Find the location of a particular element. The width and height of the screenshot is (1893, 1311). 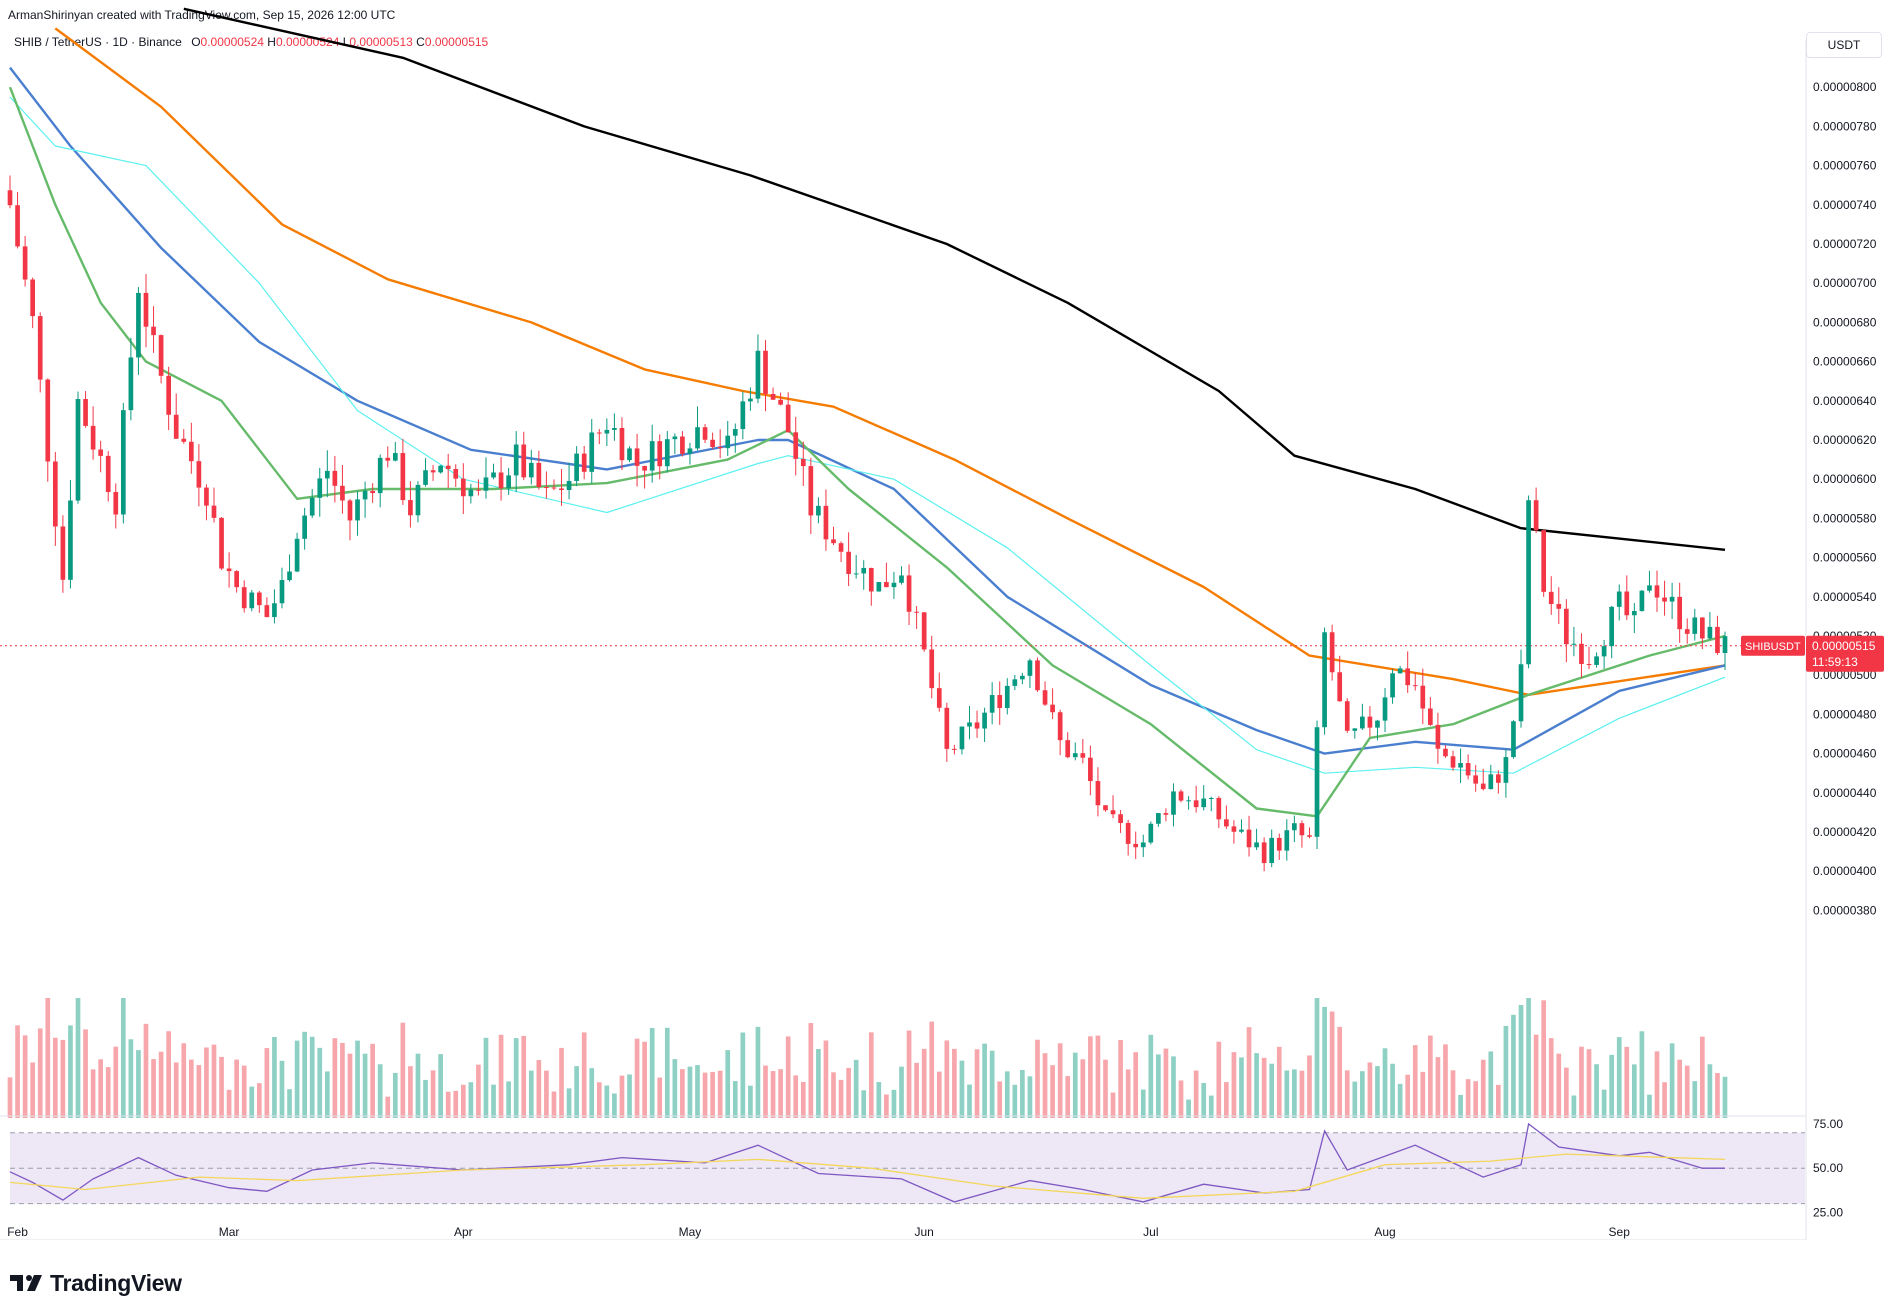

month-label: Apr is located at coordinates (463, 1232).